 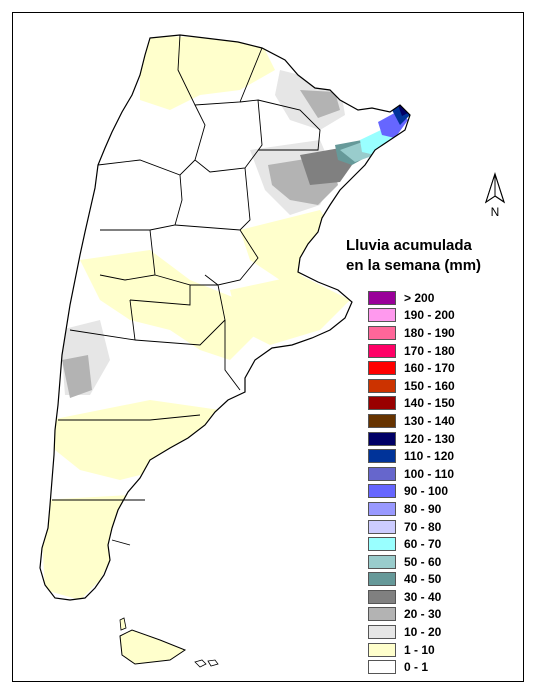 What do you see at coordinates (426, 491) in the screenshot?
I see `legend-label: 90 - 100` at bounding box center [426, 491].